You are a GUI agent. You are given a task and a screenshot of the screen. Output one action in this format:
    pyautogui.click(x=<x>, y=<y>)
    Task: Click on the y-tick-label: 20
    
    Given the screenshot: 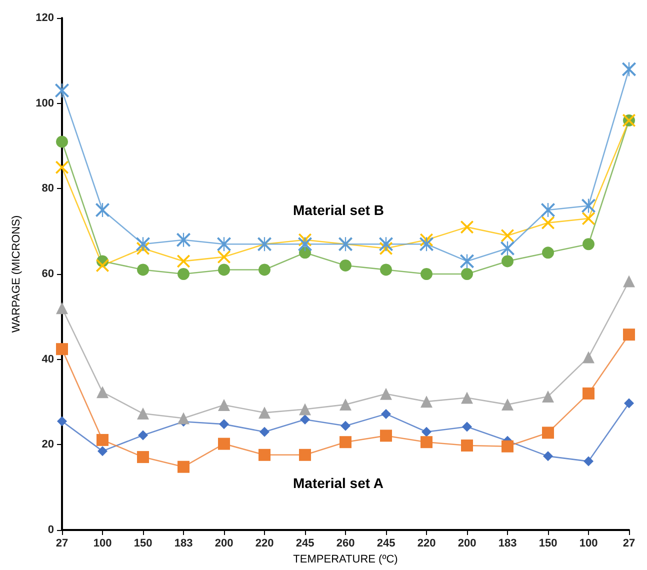 What is the action you would take?
    pyautogui.click(x=48, y=444)
    